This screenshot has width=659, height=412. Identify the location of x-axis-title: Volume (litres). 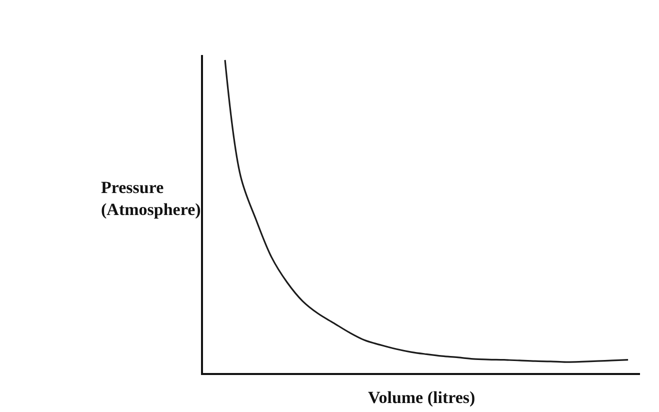
(422, 397).